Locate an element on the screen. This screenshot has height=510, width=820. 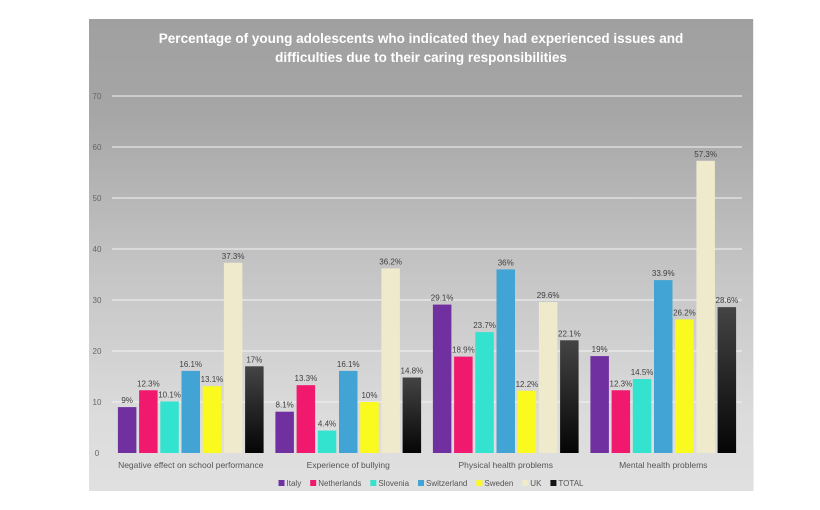
legend-item-total: TOTAL is located at coordinates (567, 483).